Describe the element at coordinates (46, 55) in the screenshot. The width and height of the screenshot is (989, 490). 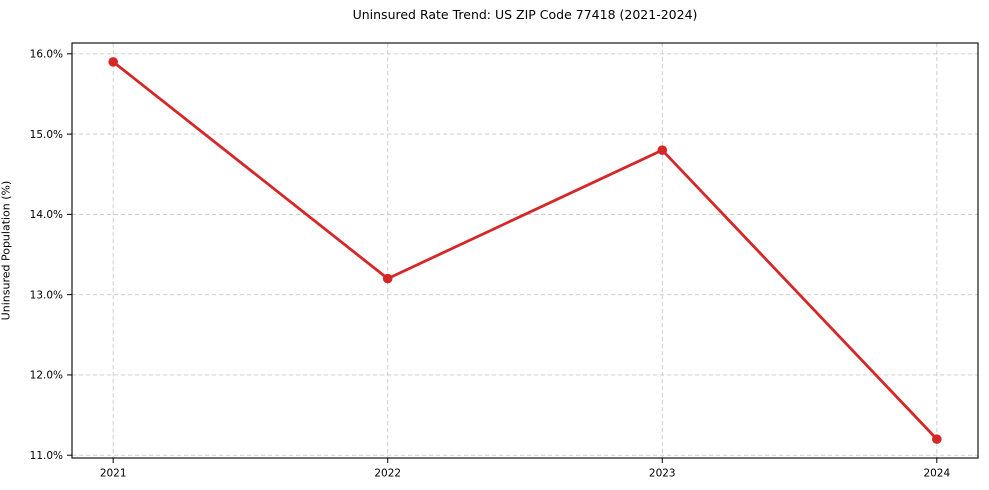
I see `y-tick-label: 16.0%` at that location.